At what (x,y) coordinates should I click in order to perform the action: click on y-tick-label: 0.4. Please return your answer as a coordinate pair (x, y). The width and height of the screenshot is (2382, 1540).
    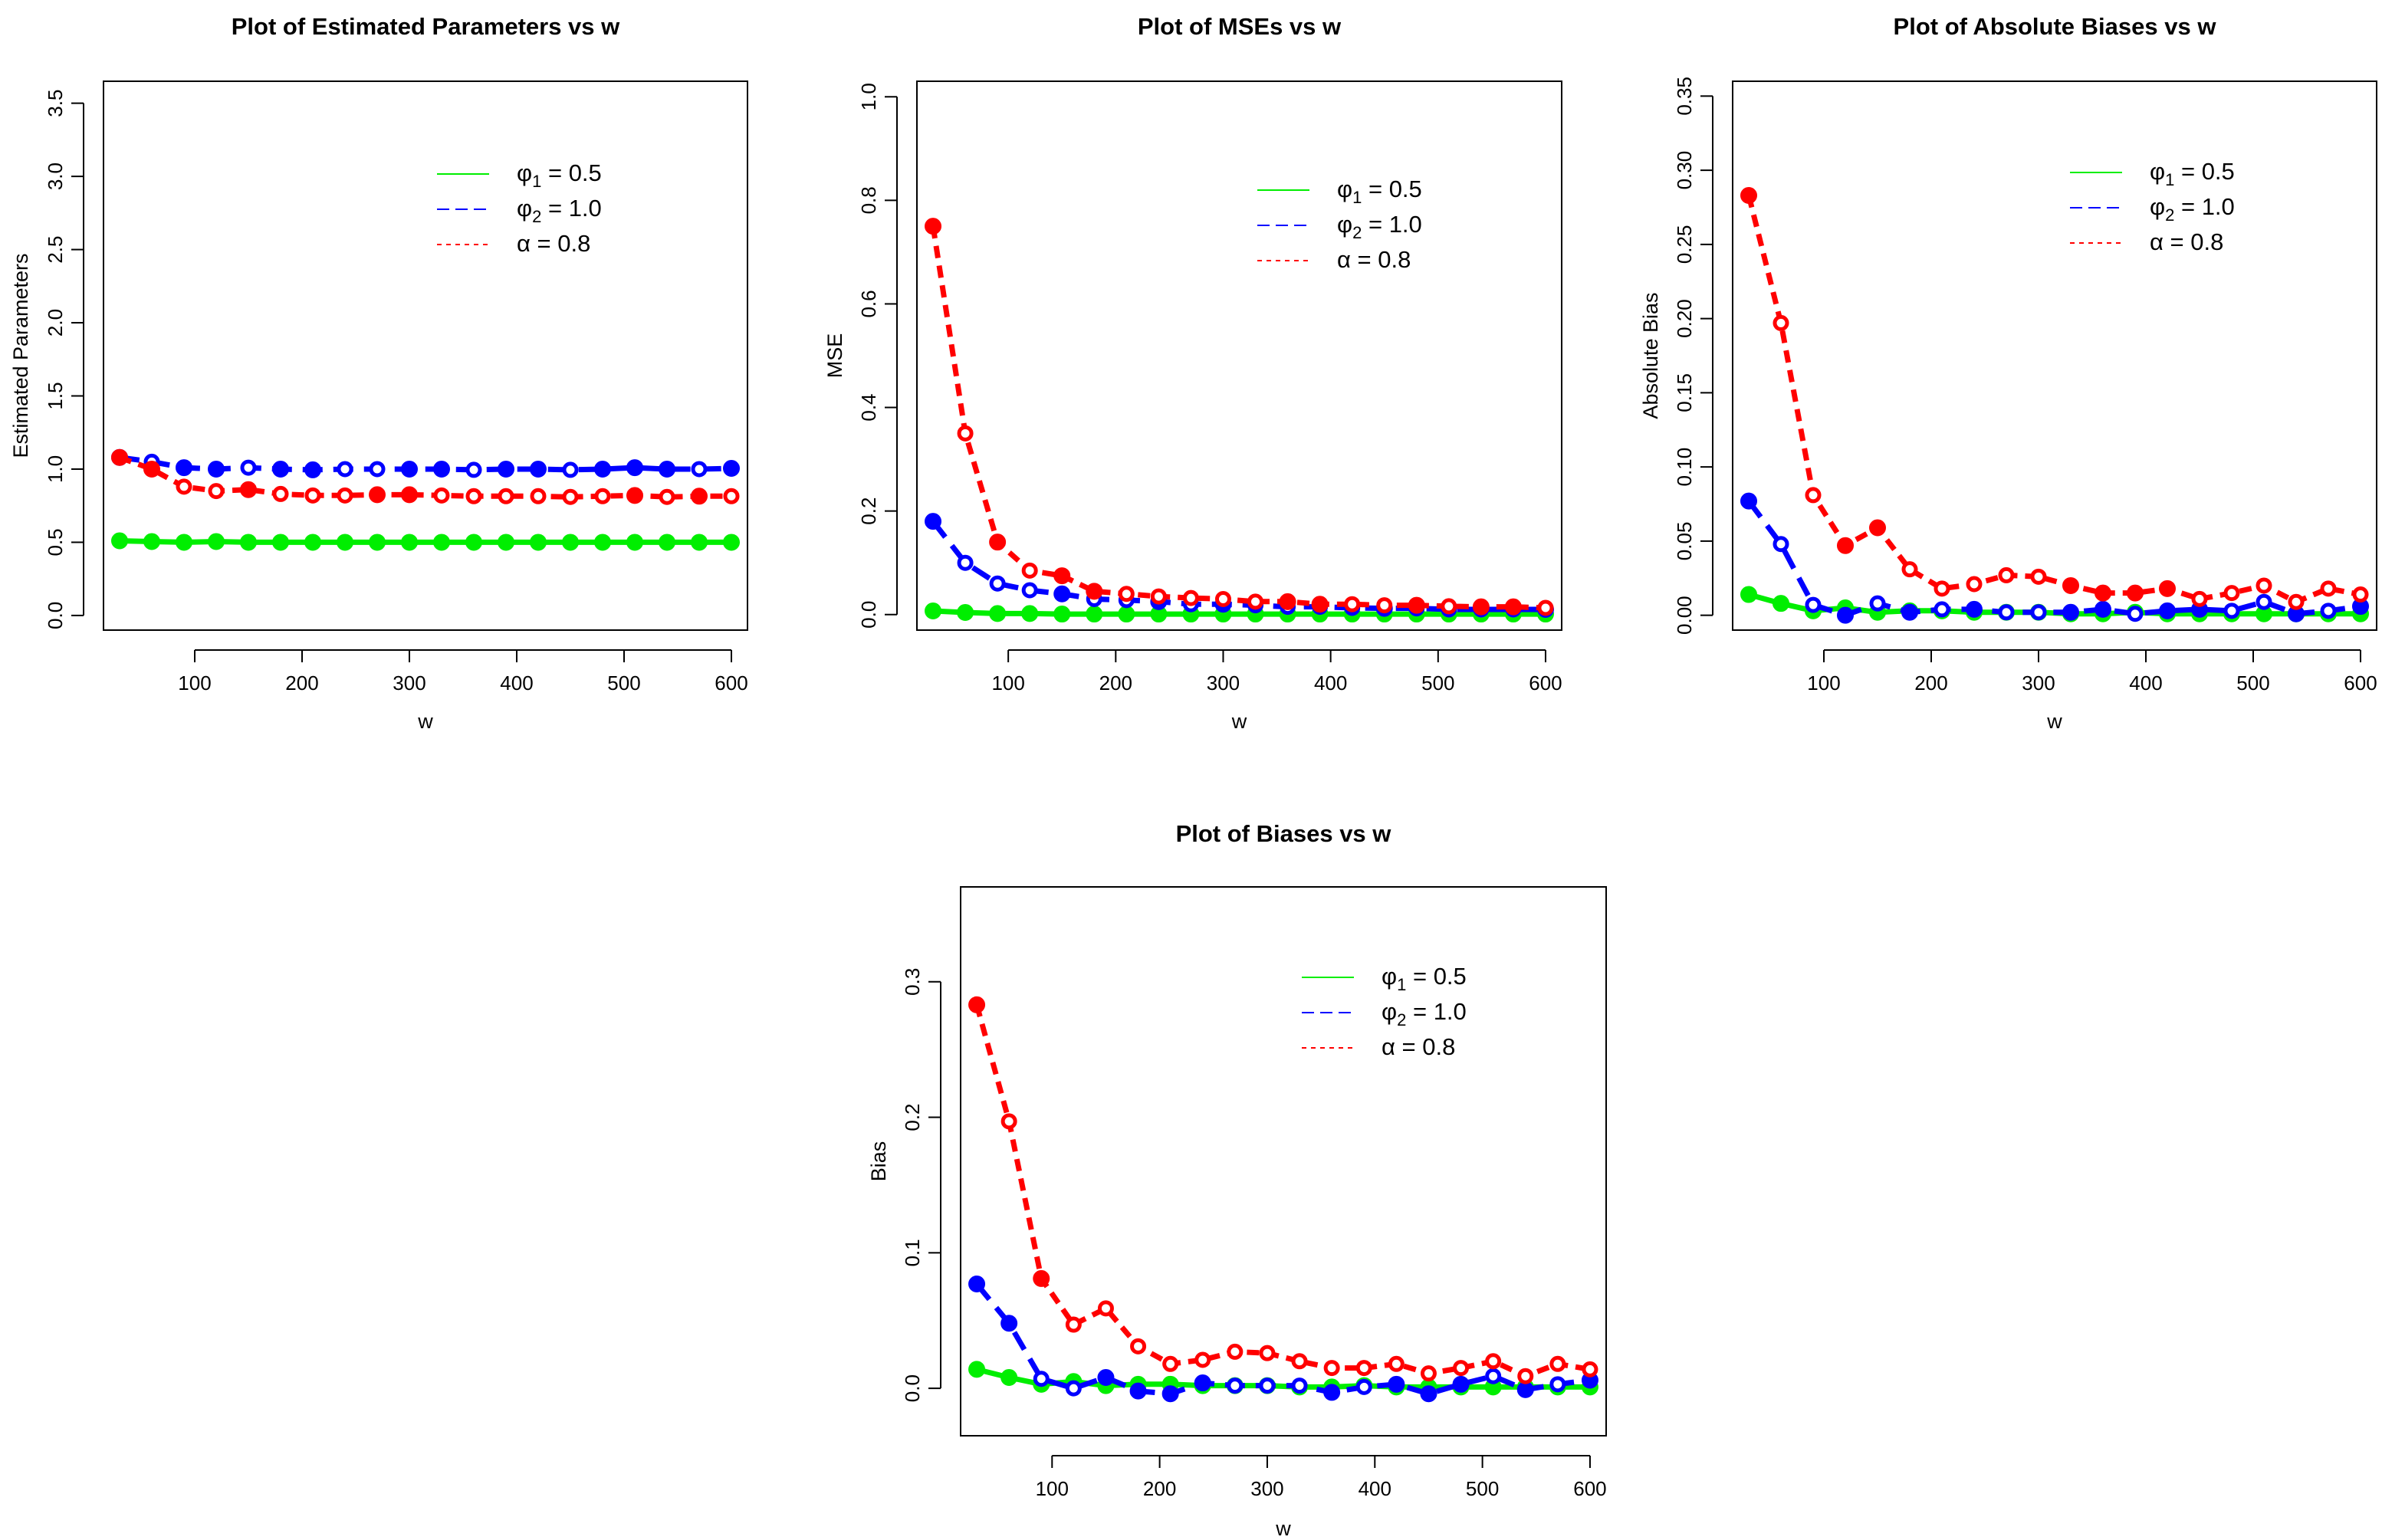
    Looking at the image, I should click on (868, 407).